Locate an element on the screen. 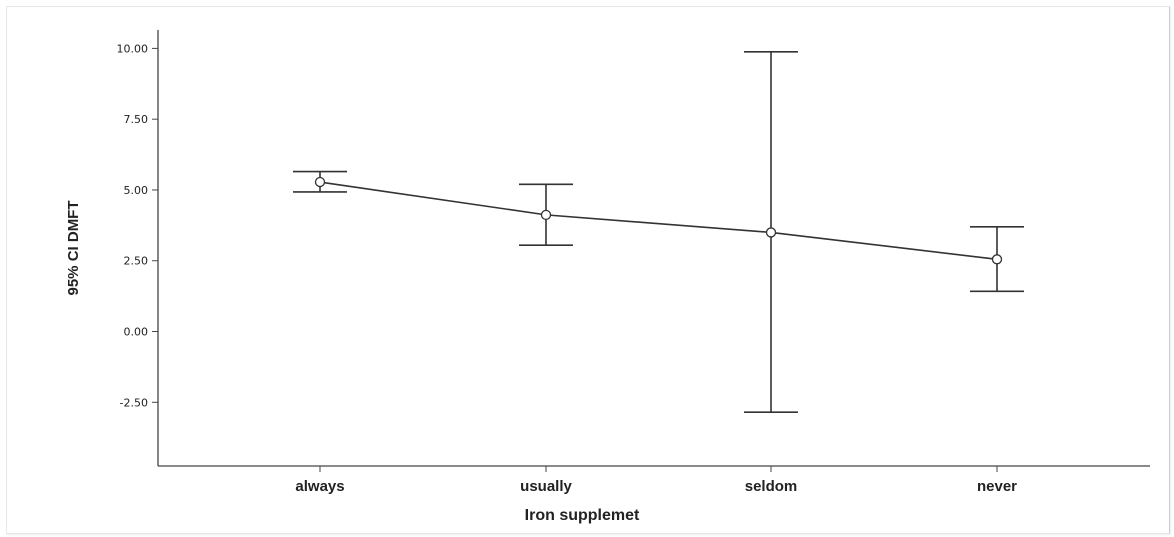 The image size is (1174, 537). y-tick-label: -2.50 is located at coordinates (134, 402).